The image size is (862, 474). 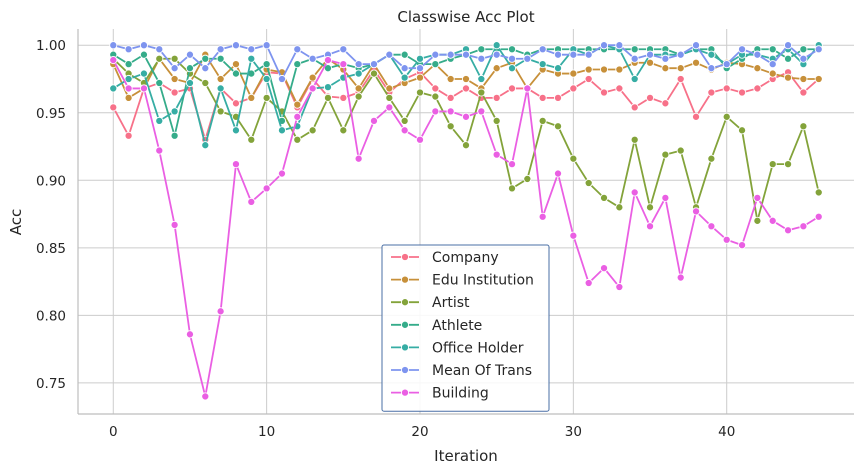 I want to click on x-tick-label: 10, so click(x=266, y=432).